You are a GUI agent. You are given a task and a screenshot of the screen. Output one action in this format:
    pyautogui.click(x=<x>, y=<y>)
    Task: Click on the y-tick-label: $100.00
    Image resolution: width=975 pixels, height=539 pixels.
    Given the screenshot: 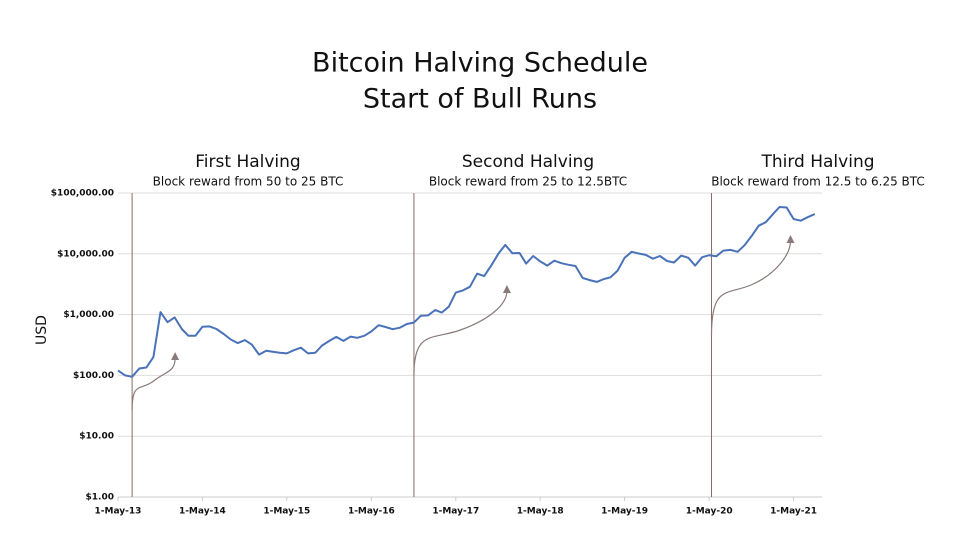 What is the action you would take?
    pyautogui.click(x=93, y=376)
    